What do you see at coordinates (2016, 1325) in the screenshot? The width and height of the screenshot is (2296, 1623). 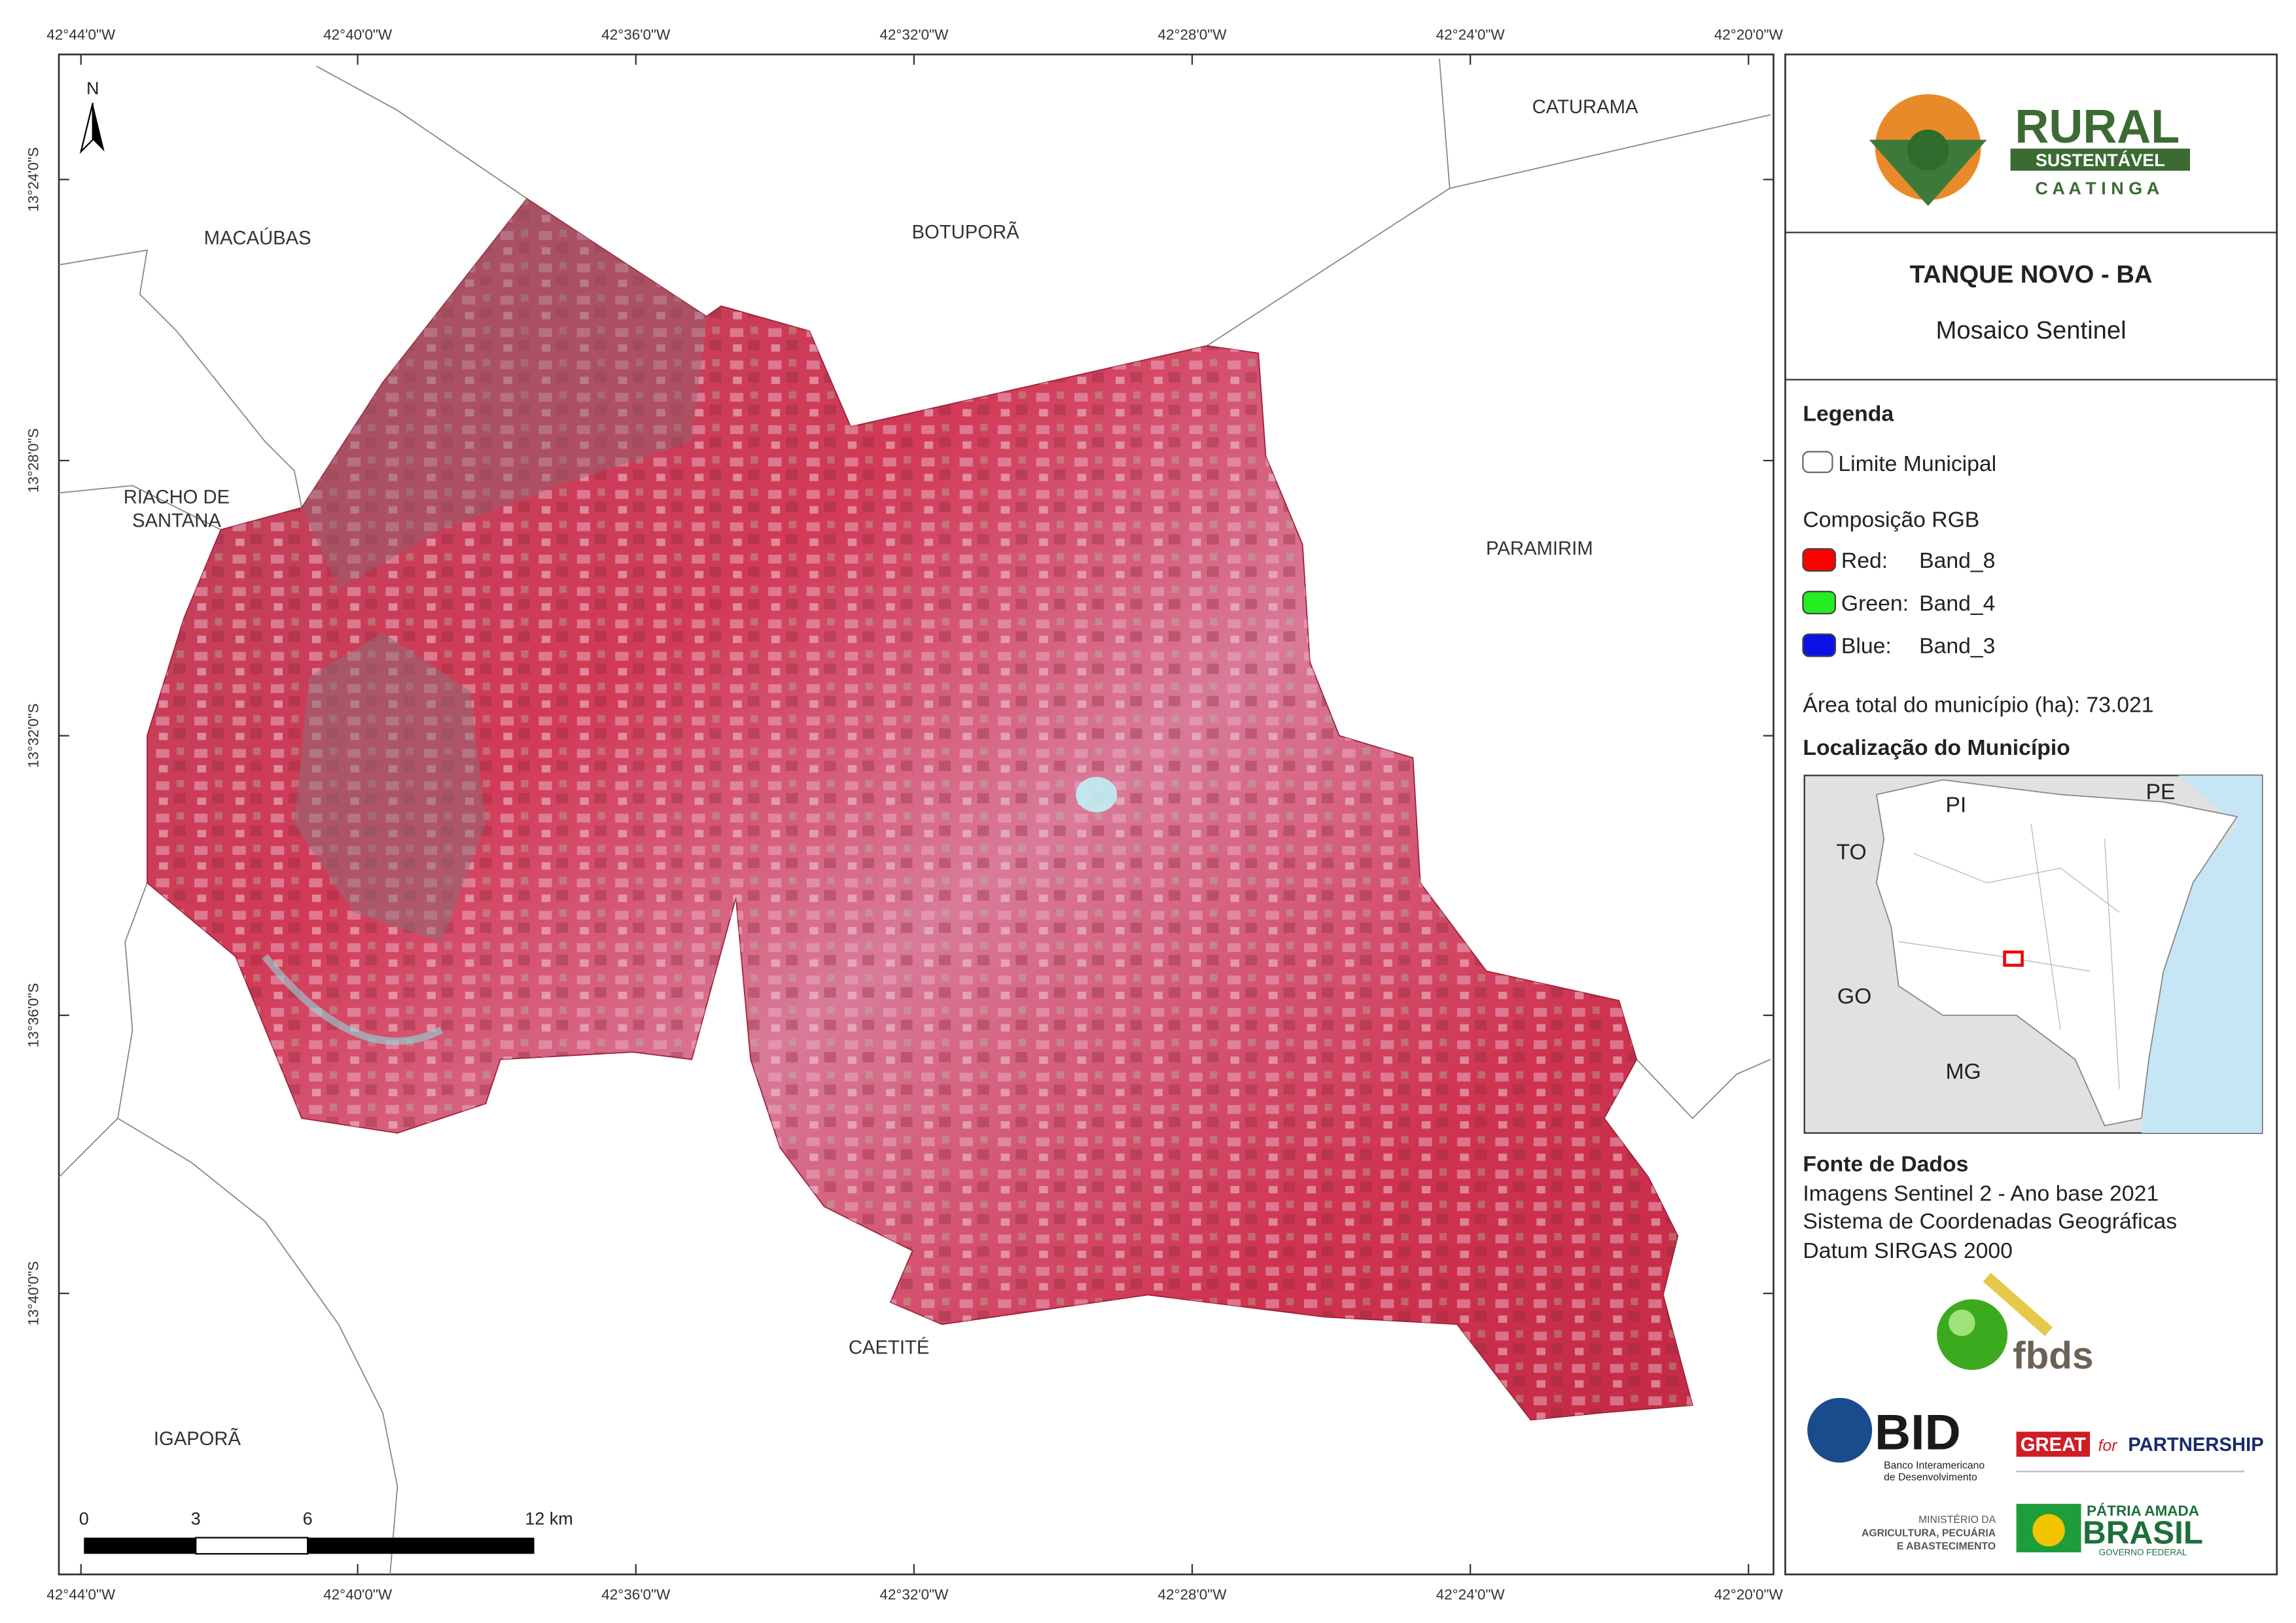 I see `fbds-logo: fbds` at bounding box center [2016, 1325].